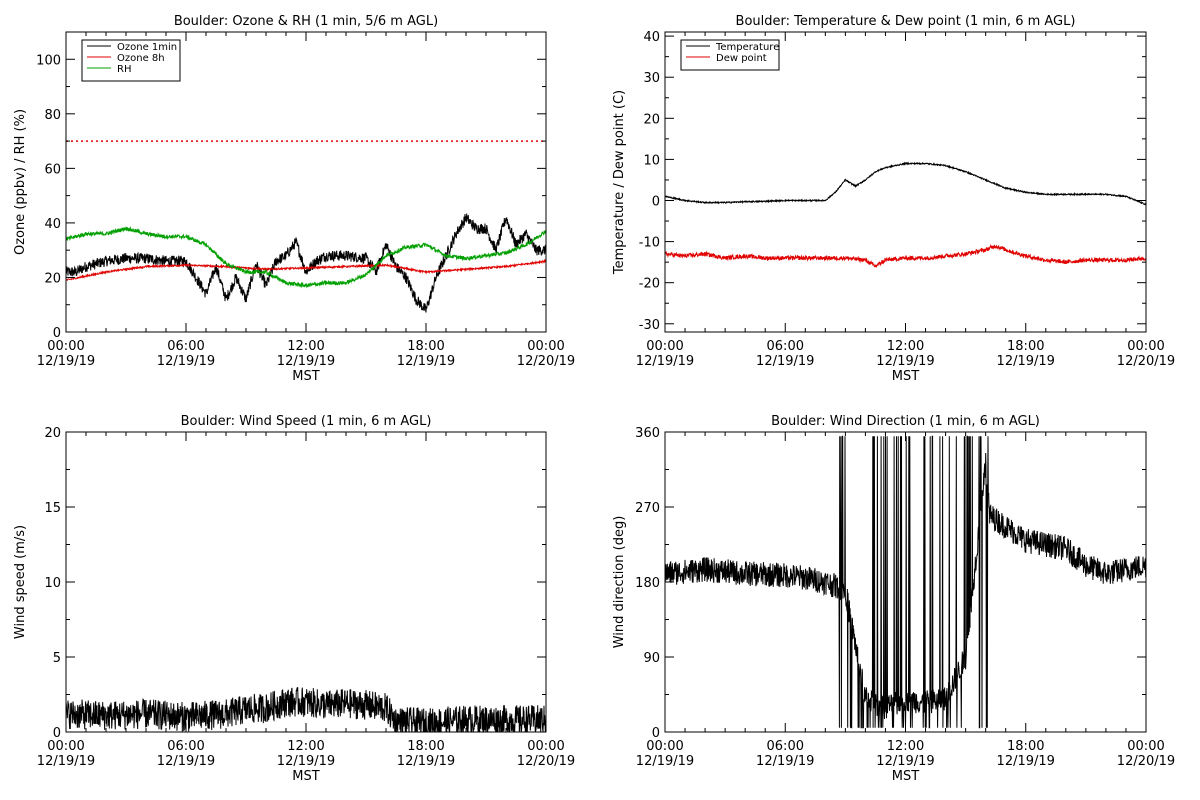 The height and width of the screenshot is (800, 1200). Describe the element at coordinates (741, 58) in the screenshot. I see `legend-entry: Dew point` at that location.